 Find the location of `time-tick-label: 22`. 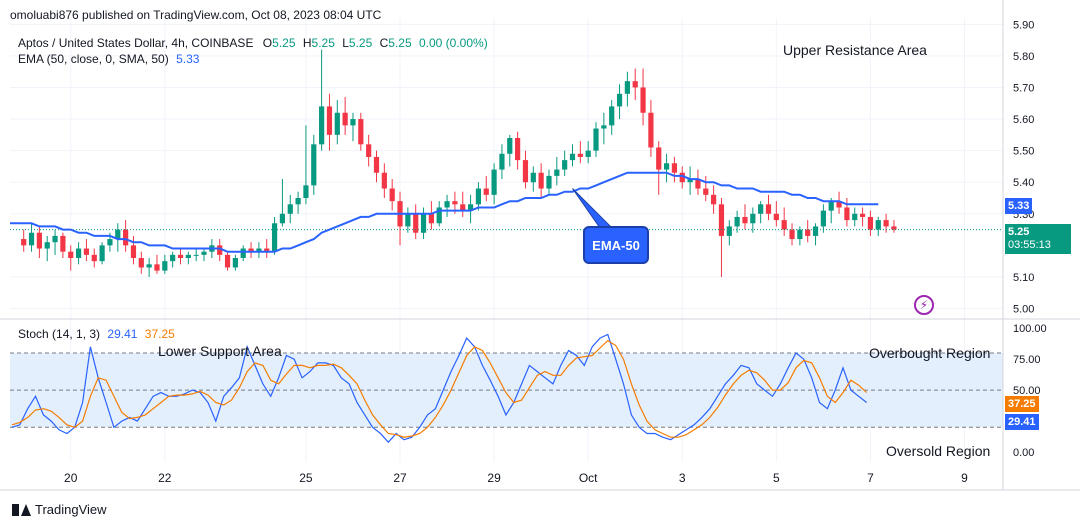

time-tick-label: 22 is located at coordinates (165, 478).